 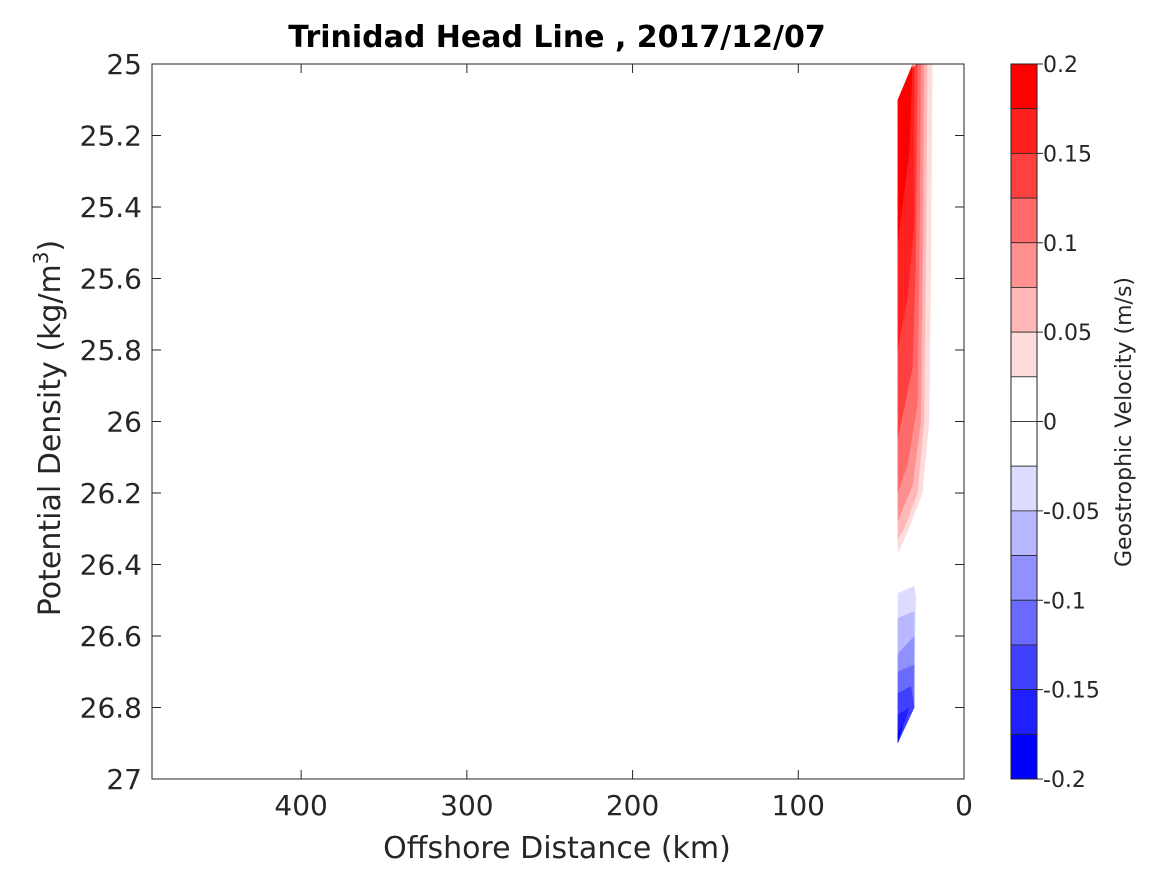 What do you see at coordinates (903, 725) in the screenshot?
I see `contour-region-negative-0.15` at bounding box center [903, 725].